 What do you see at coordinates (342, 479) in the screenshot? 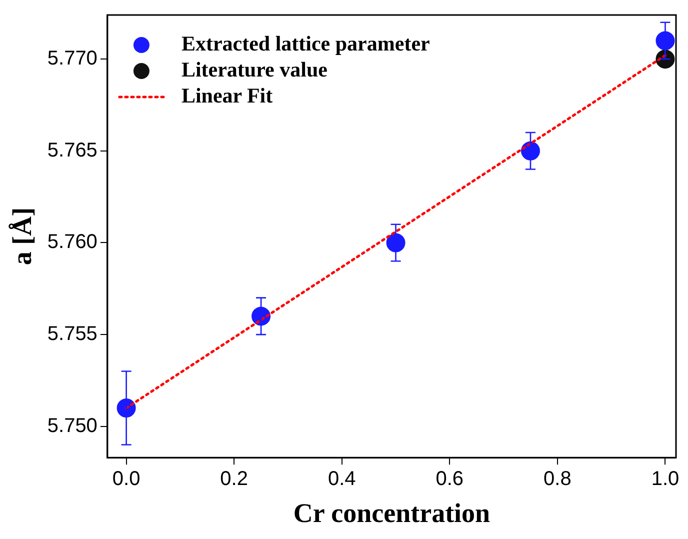
I see `x-tick-label: 0.4` at bounding box center [342, 479].